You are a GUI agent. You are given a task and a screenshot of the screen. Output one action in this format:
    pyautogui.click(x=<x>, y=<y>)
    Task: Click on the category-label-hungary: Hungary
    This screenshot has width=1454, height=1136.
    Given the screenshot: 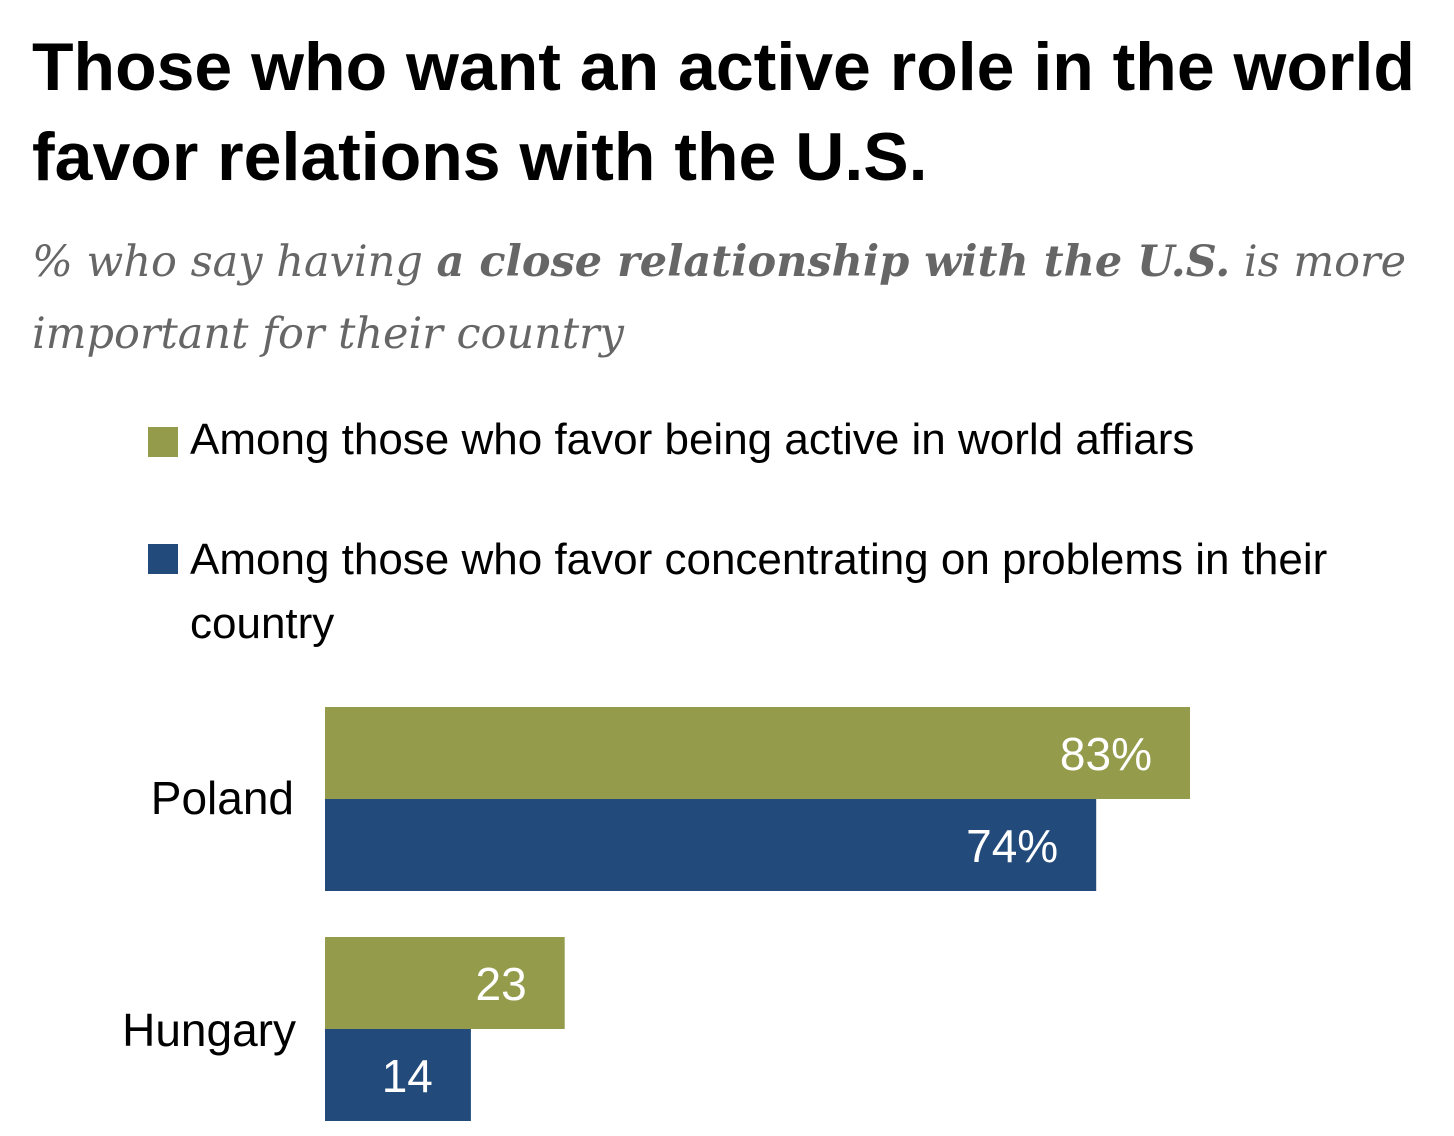 What is the action you would take?
    pyautogui.click(x=209, y=1030)
    